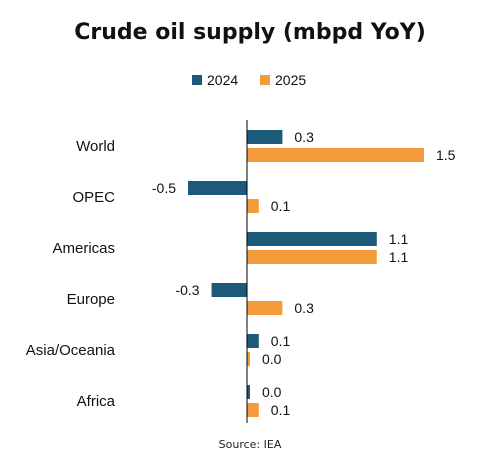 The width and height of the screenshot is (500, 471). Describe the element at coordinates (250, 444) in the screenshot. I see `source-note: Source: IEA` at that location.